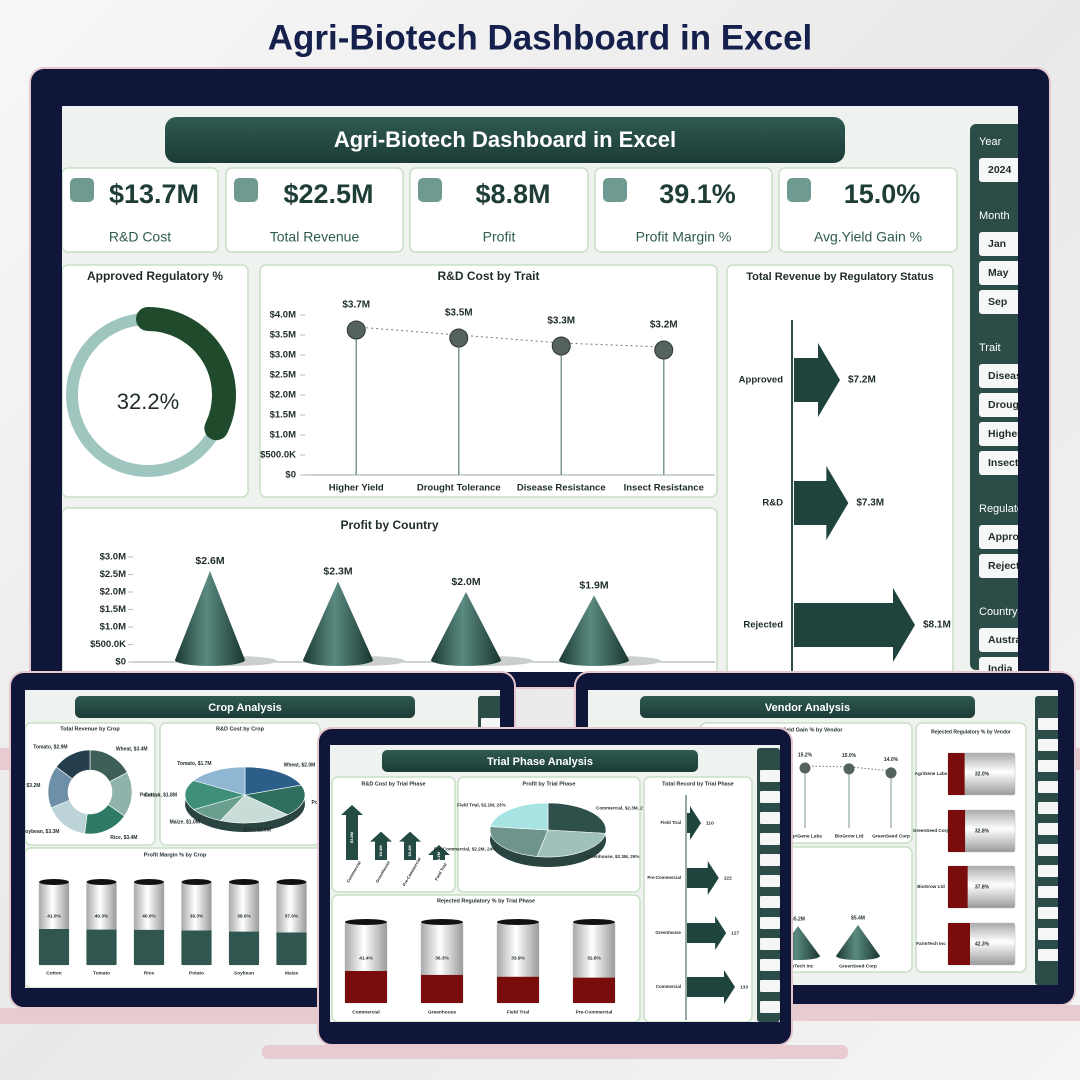 The width and height of the screenshot is (1080, 1080). What do you see at coordinates (154, 194) in the screenshot?
I see `kpi-value: $13.7M` at bounding box center [154, 194].